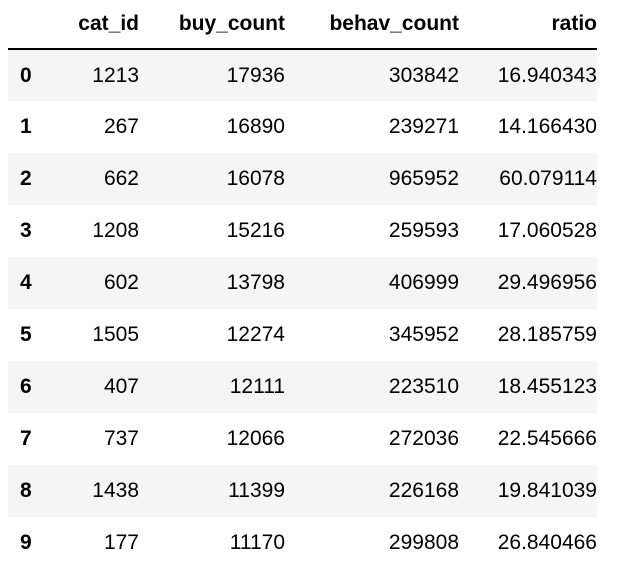  Describe the element at coordinates (302, 179) in the screenshot. I see `table-row: 2 662 16078 965952 60.079114` at that location.